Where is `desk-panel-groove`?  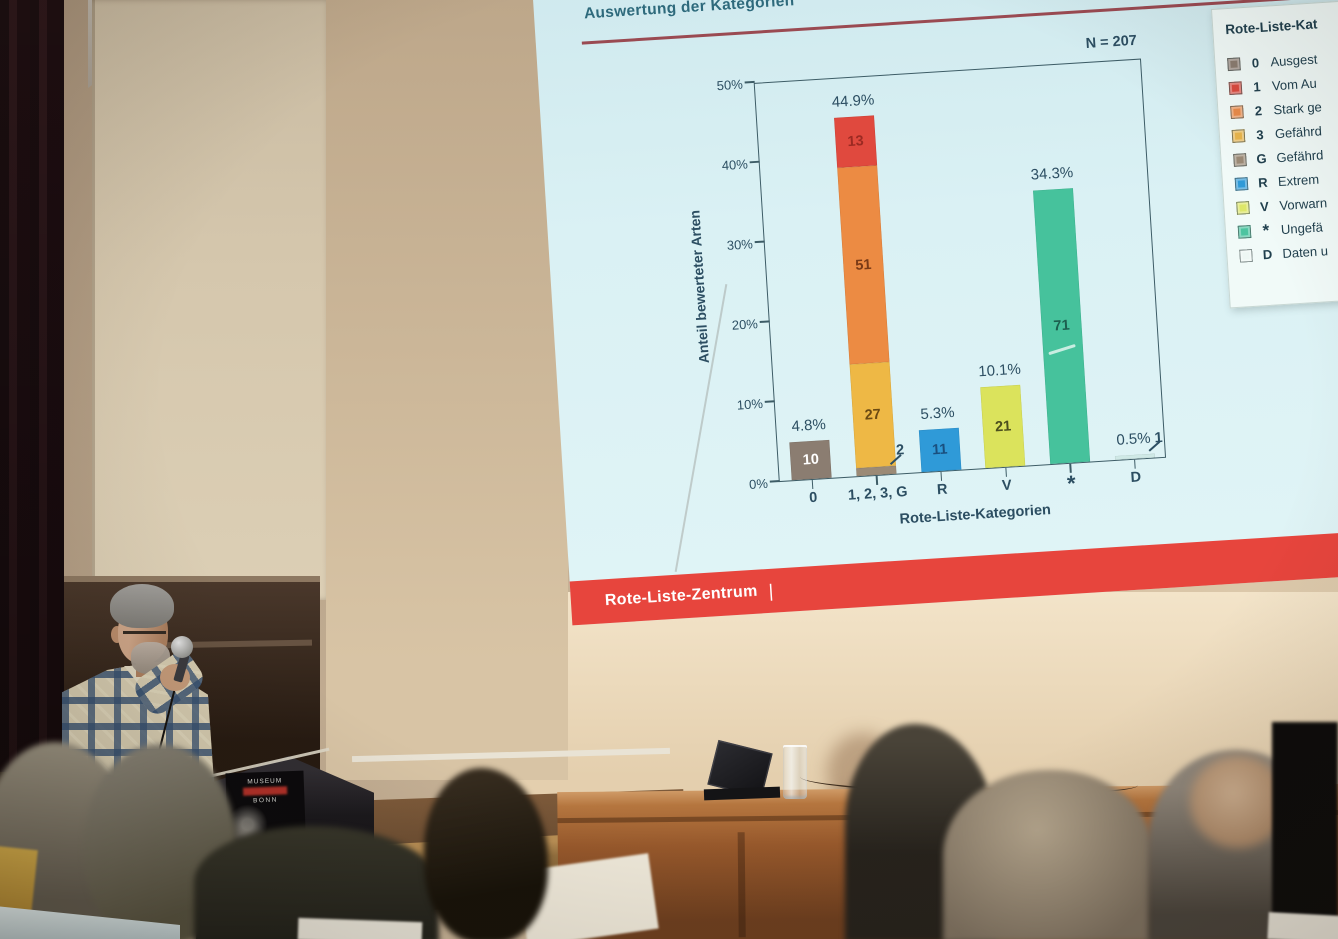 desk-panel-groove is located at coordinates (741, 885).